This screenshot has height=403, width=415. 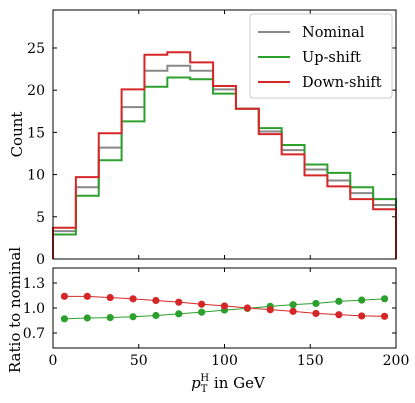 What do you see at coordinates (40, 260) in the screenshot?
I see `top-y-tick-label: 0` at bounding box center [40, 260].